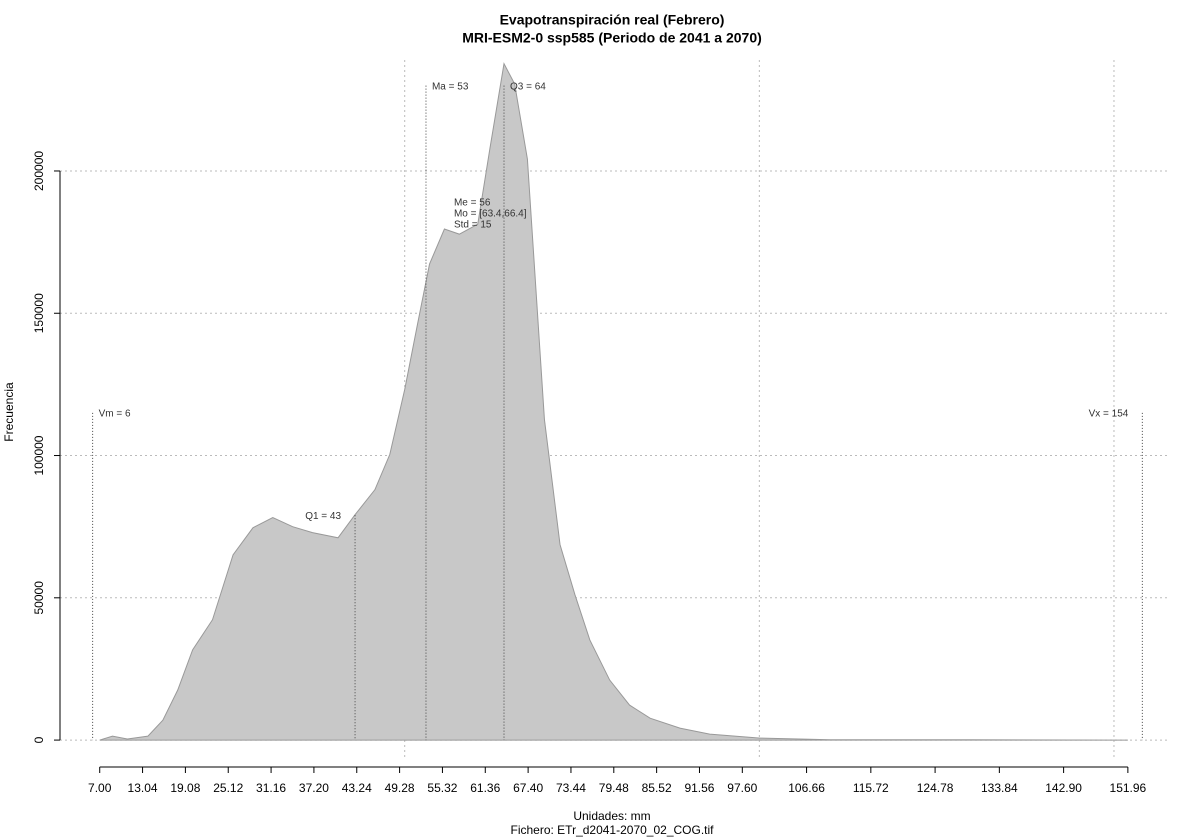 The width and height of the screenshot is (1200, 840). I want to click on y-axis-label: Frecuencia, so click(9, 412).